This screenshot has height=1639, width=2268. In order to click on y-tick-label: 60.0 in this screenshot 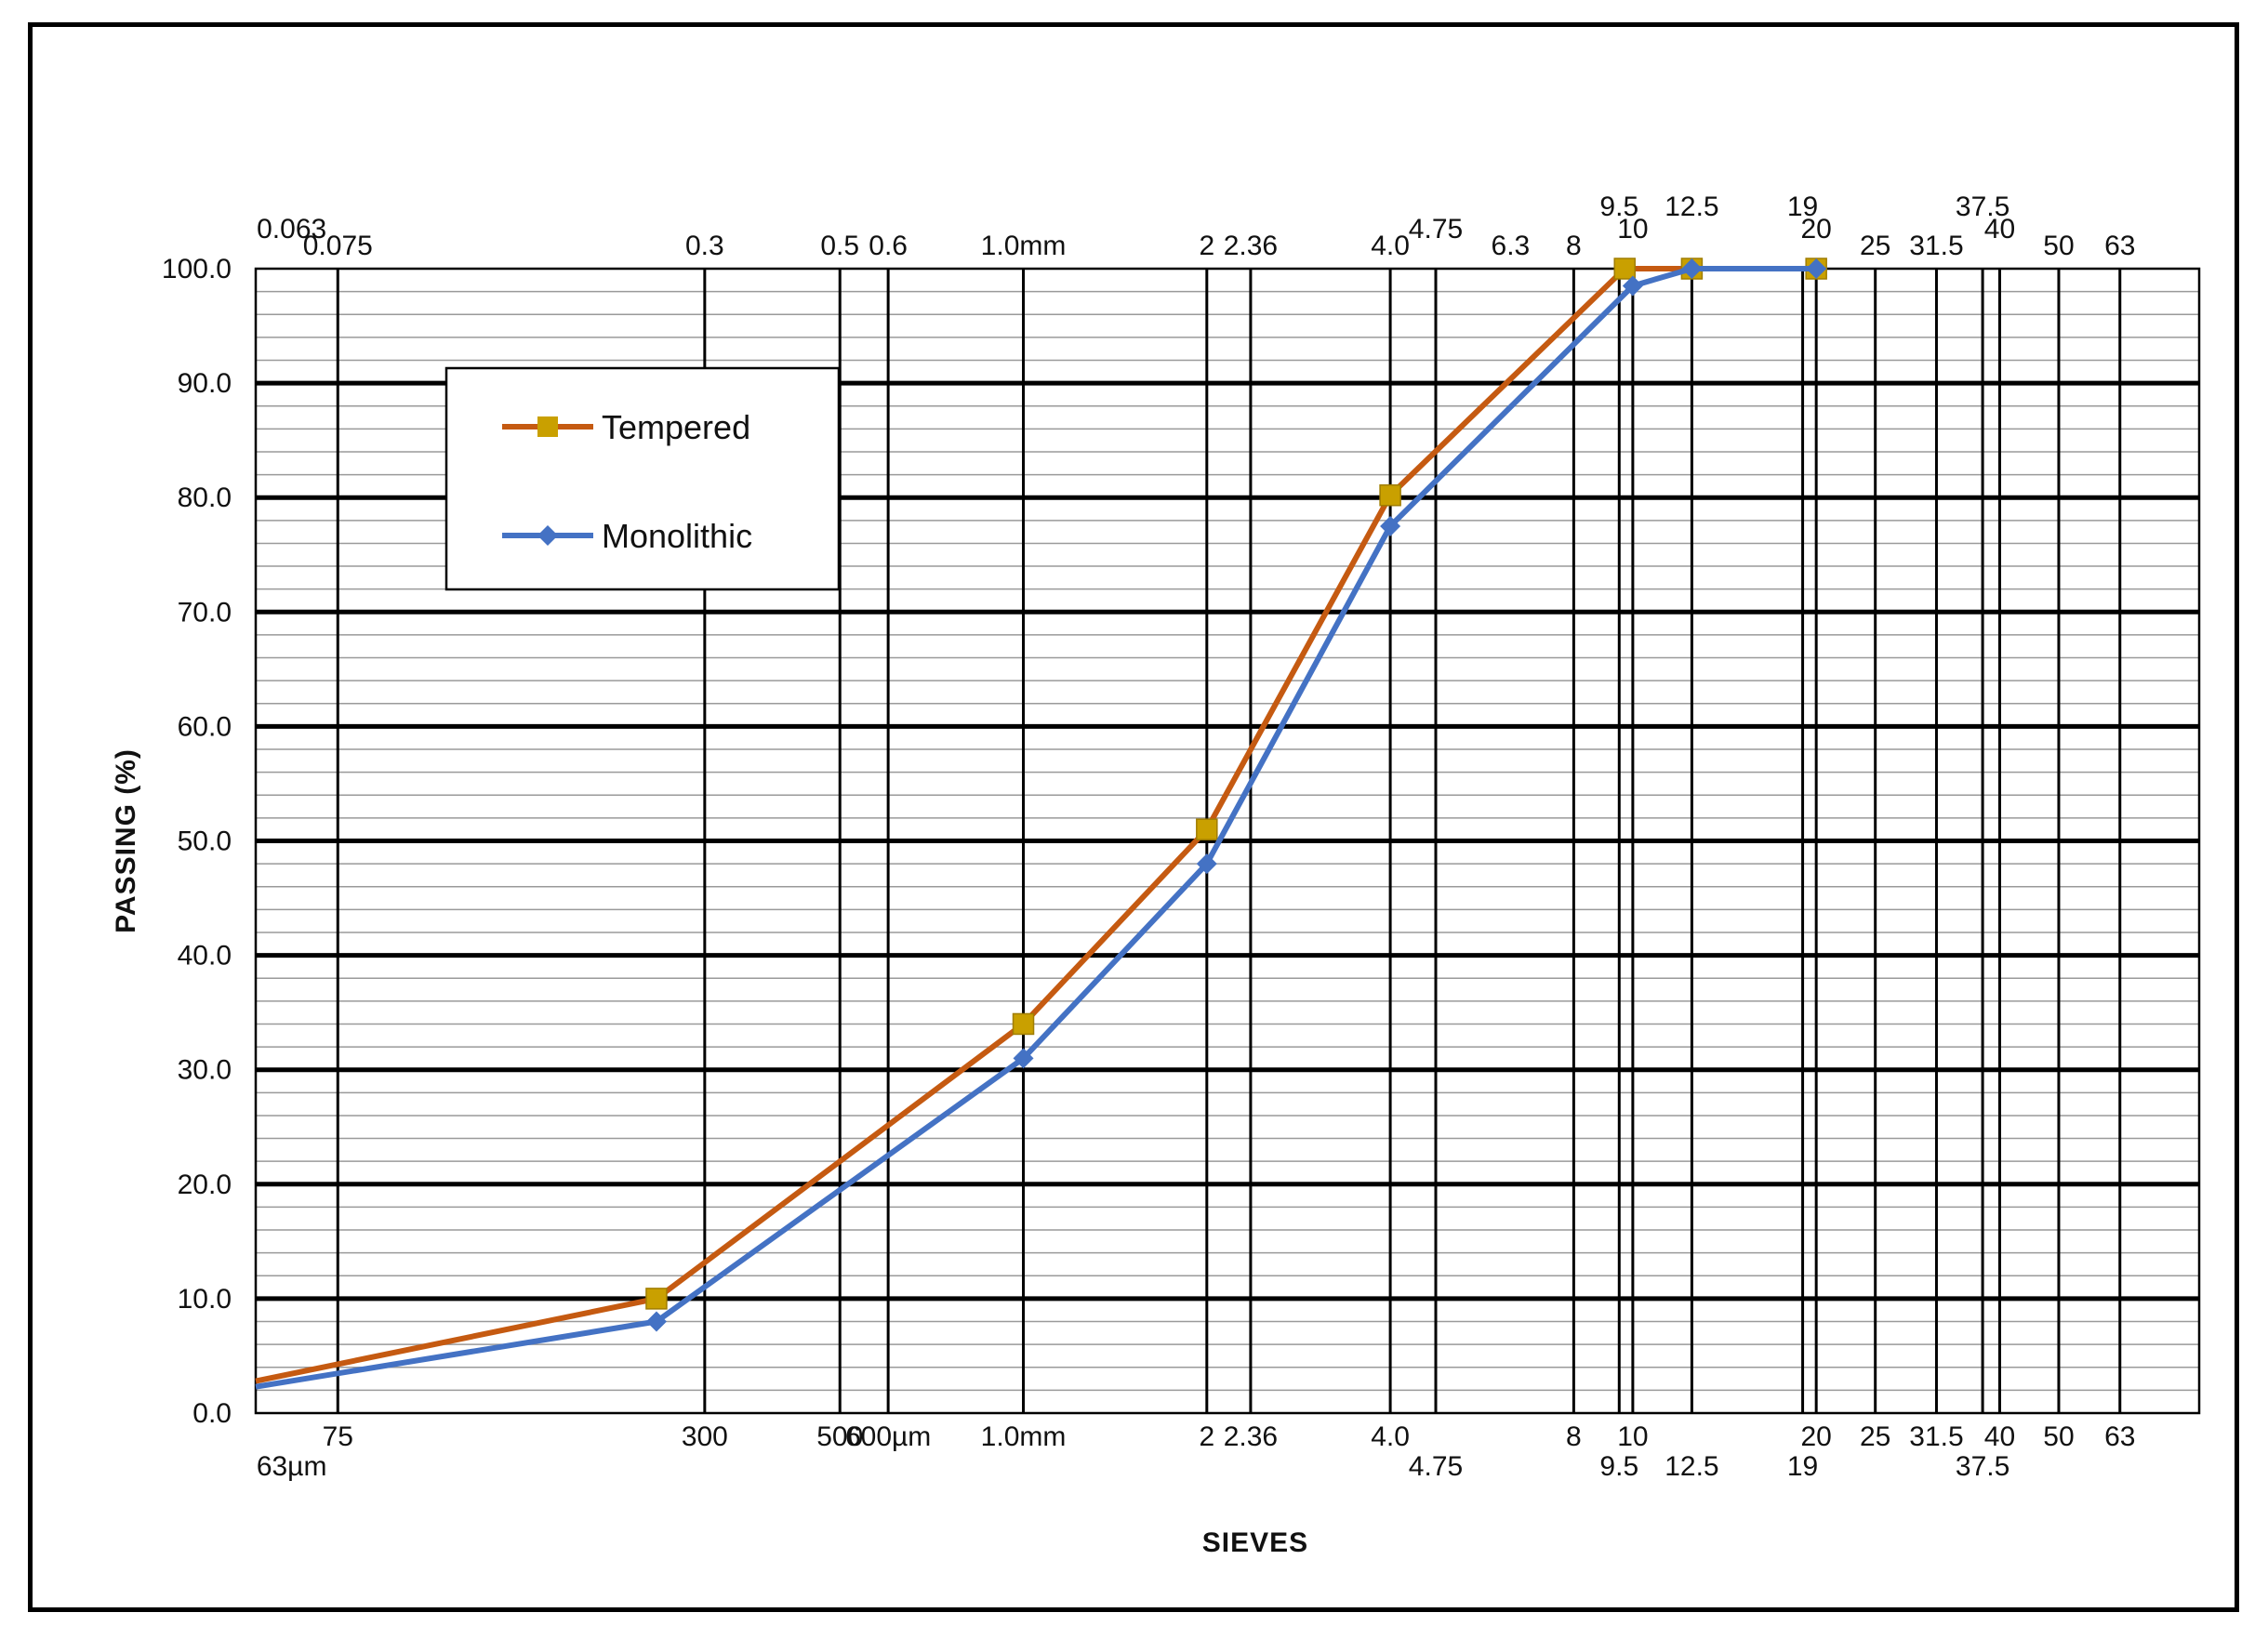, I will do `click(205, 726)`.